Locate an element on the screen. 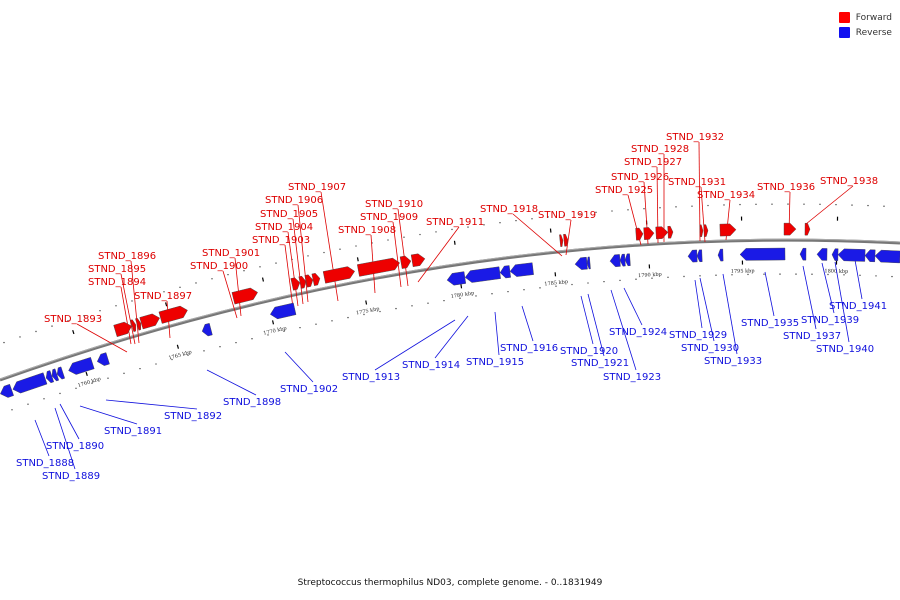 The width and height of the screenshot is (900, 600). tick-mark: 1775 kbp is located at coordinates (368, 287).